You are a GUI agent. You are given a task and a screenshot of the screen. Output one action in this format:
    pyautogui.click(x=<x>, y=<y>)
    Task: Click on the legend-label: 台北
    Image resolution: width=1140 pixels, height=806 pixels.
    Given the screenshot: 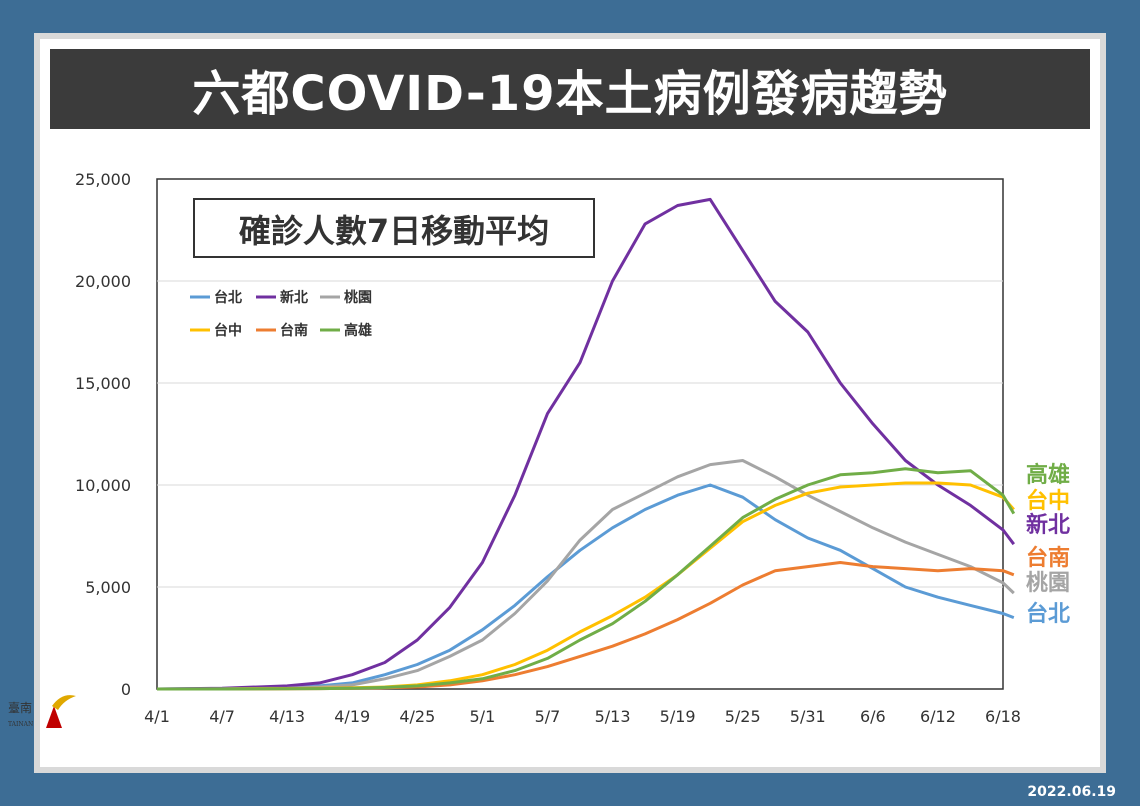 What is the action you would take?
    pyautogui.click(x=228, y=297)
    